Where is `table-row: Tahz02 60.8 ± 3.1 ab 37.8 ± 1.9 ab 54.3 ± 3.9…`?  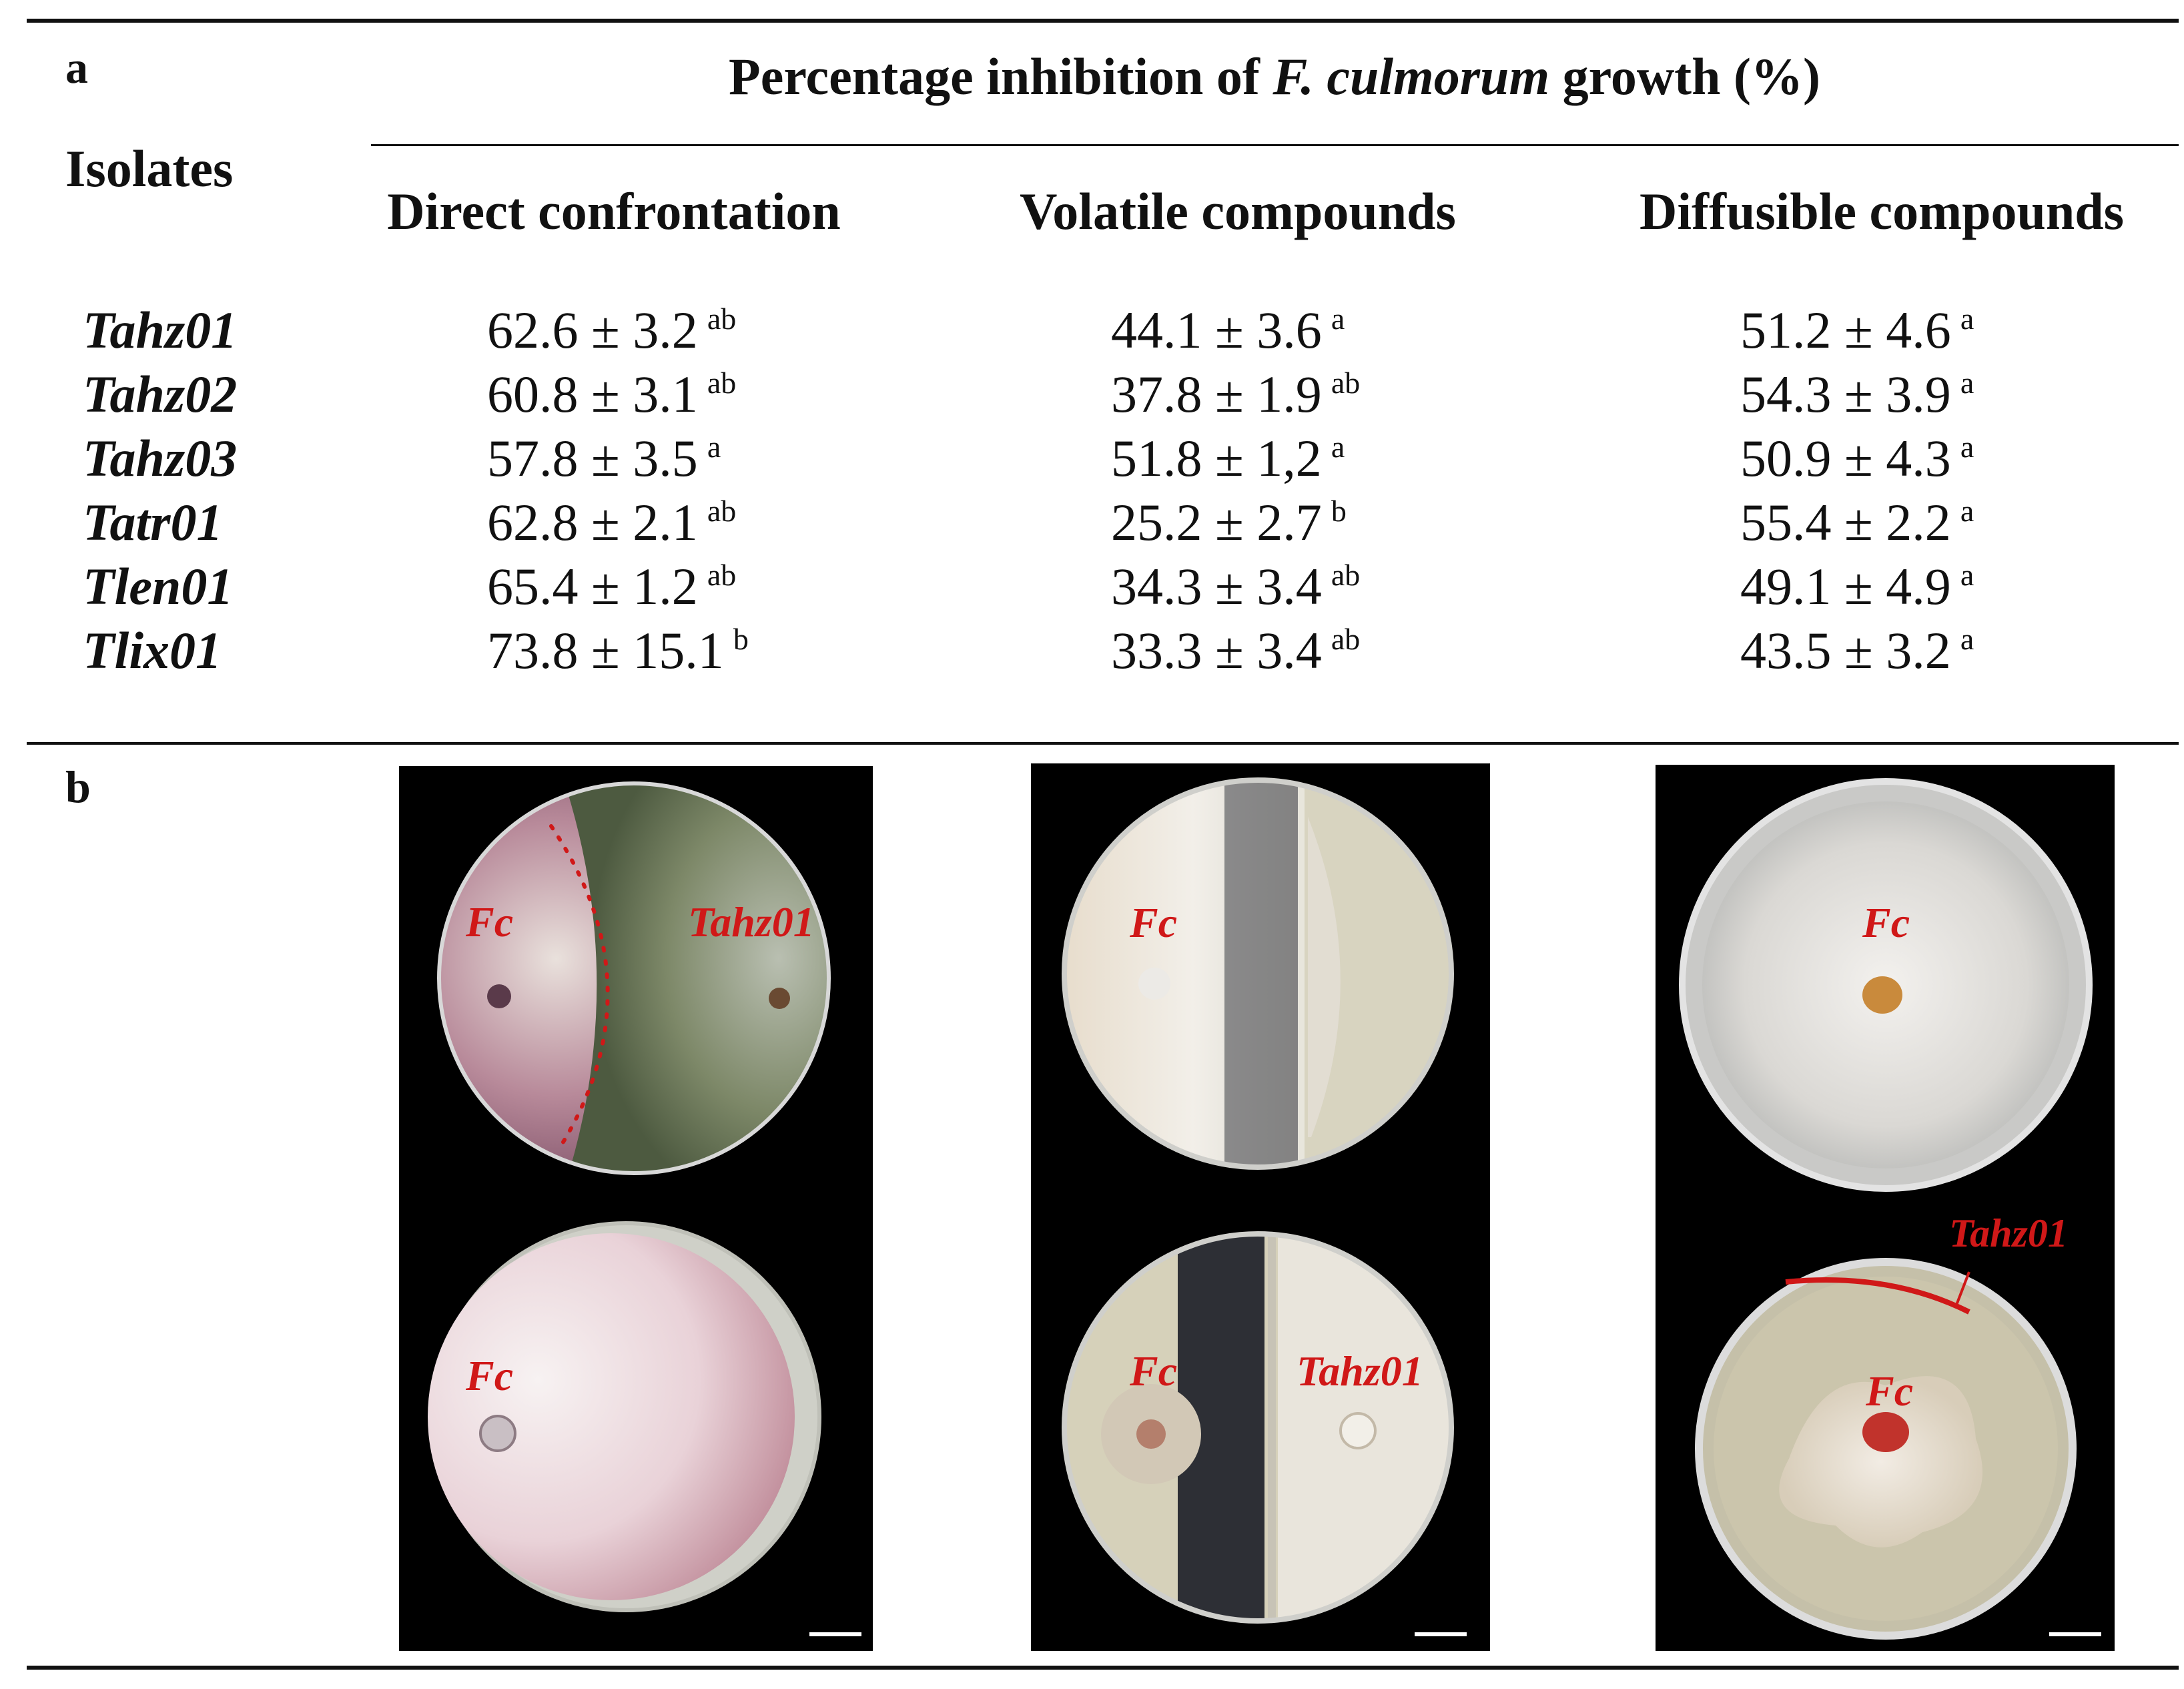 table-row: Tahz02 60.8 ± 3.1 ab 37.8 ± 1.9 ab 54.3 ± 3.9… is located at coordinates (1092, 396).